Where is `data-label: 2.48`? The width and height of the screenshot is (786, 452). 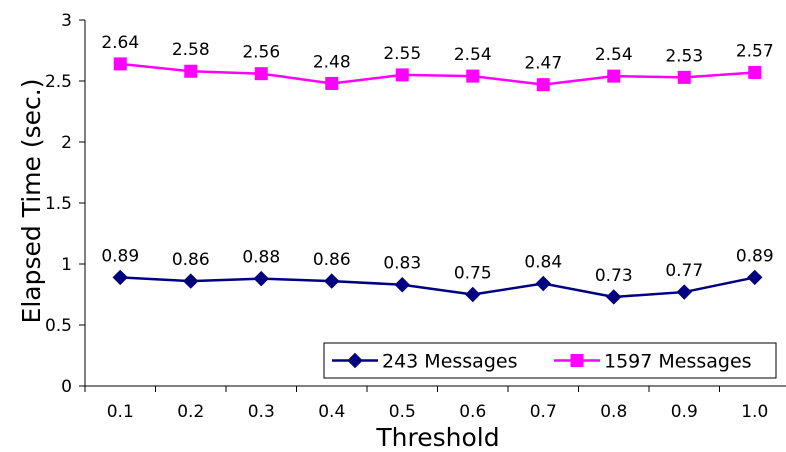 data-label: 2.48 is located at coordinates (332, 62).